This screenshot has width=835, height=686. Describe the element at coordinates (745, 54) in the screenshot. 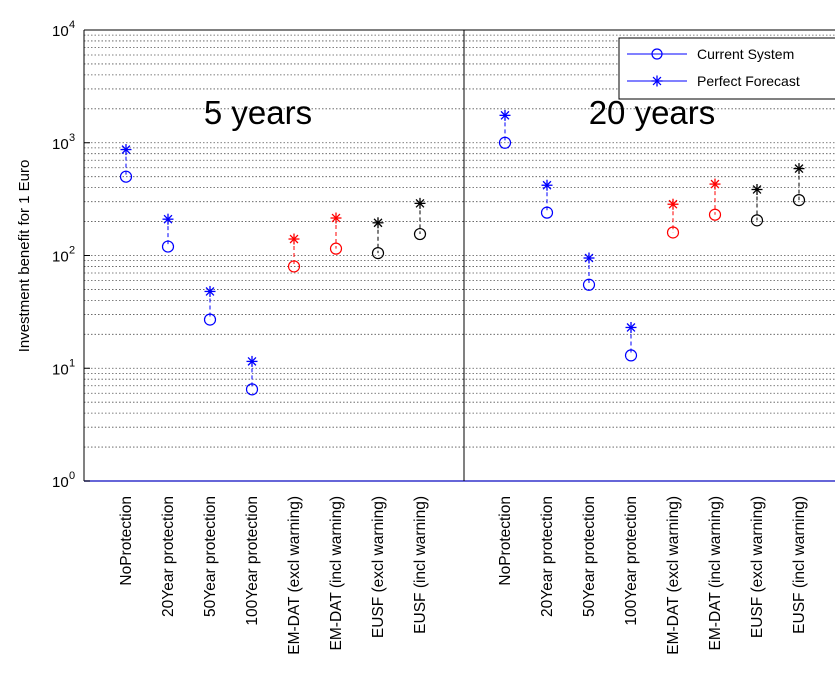

I see `legend-label-current: Current System` at that location.